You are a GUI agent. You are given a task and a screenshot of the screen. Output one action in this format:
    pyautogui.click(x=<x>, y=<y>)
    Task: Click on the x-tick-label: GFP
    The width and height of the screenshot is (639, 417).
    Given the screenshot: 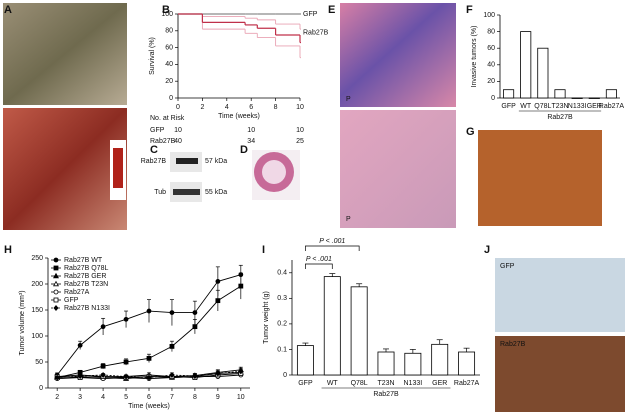 What is the action you would take?
    pyautogui.click(x=305, y=383)
    